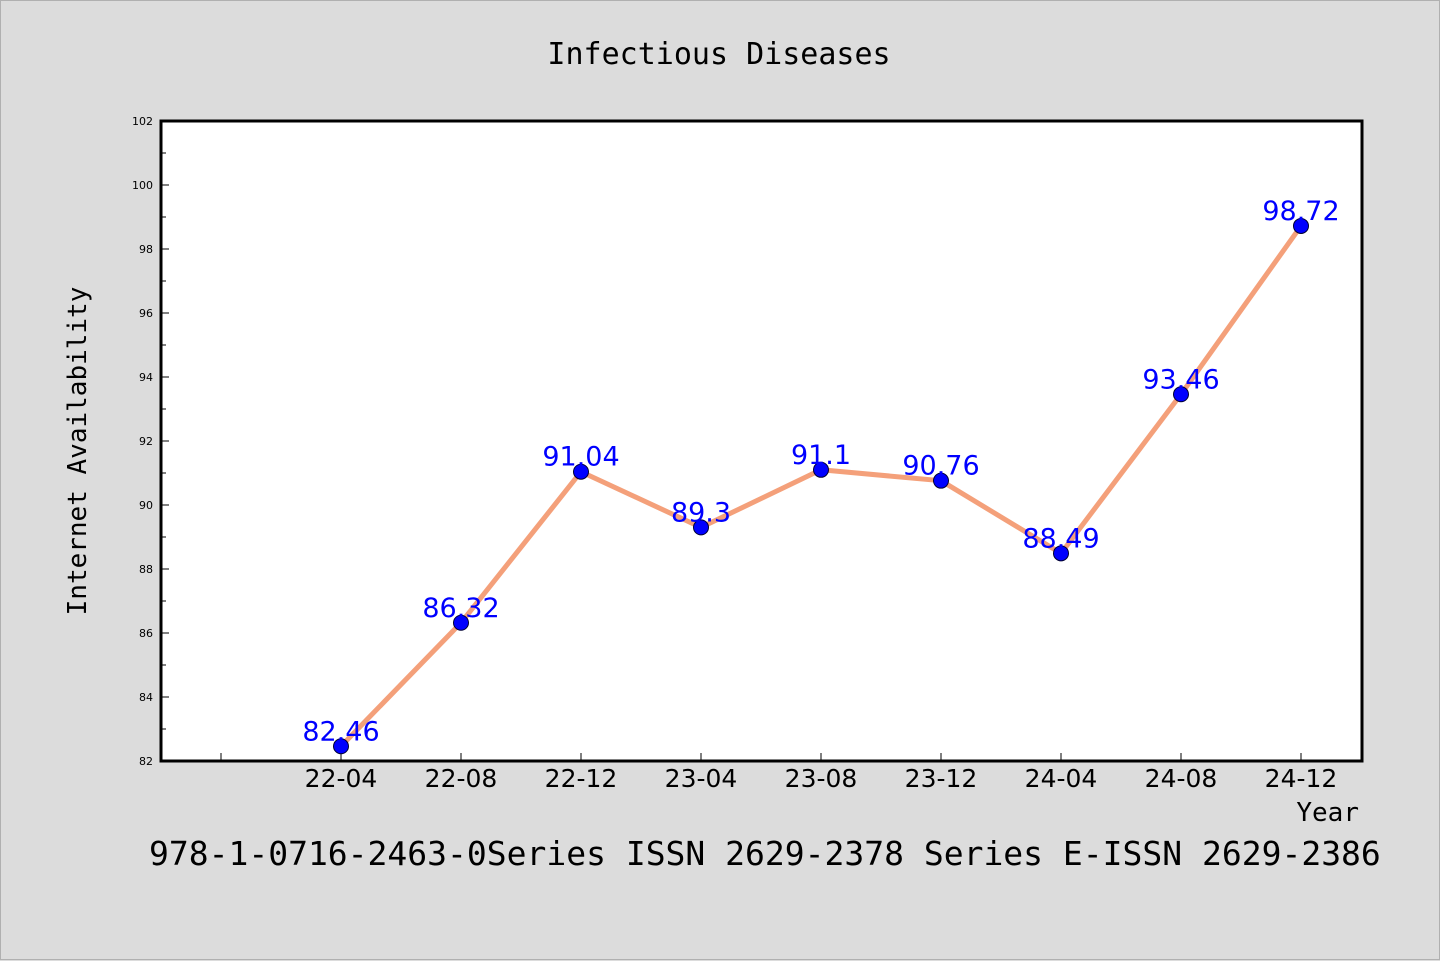 The image size is (1440, 961). What do you see at coordinates (718, 54) in the screenshot?
I see `chart-title: Infectious Diseases` at bounding box center [718, 54].